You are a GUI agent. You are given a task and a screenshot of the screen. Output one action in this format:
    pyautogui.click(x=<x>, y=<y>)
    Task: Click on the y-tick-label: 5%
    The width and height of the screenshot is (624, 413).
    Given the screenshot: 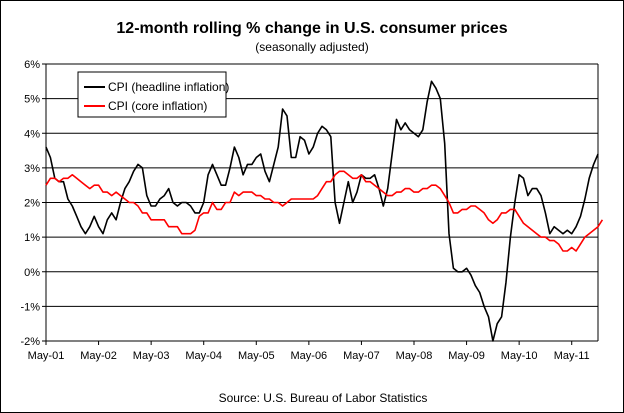 What is the action you would take?
    pyautogui.click(x=32, y=100)
    